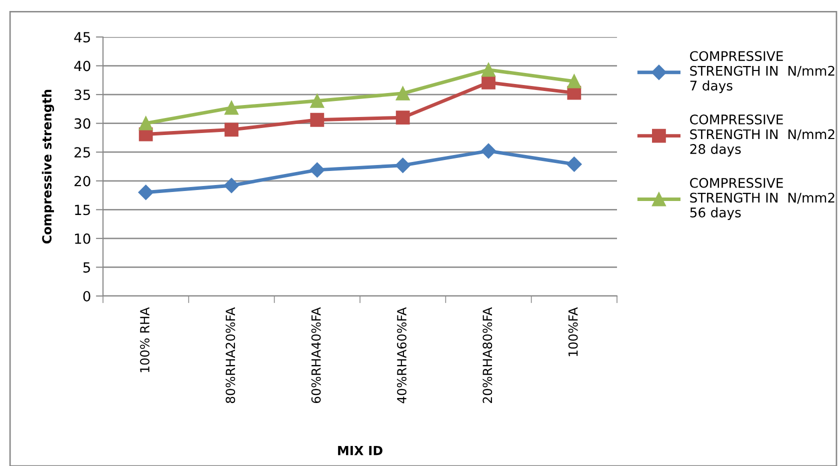  What do you see at coordinates (762, 72) in the screenshot?
I see `legend-label: COMPRESSIVE STRENGTH IN N/mm2 7 days` at bounding box center [762, 72].